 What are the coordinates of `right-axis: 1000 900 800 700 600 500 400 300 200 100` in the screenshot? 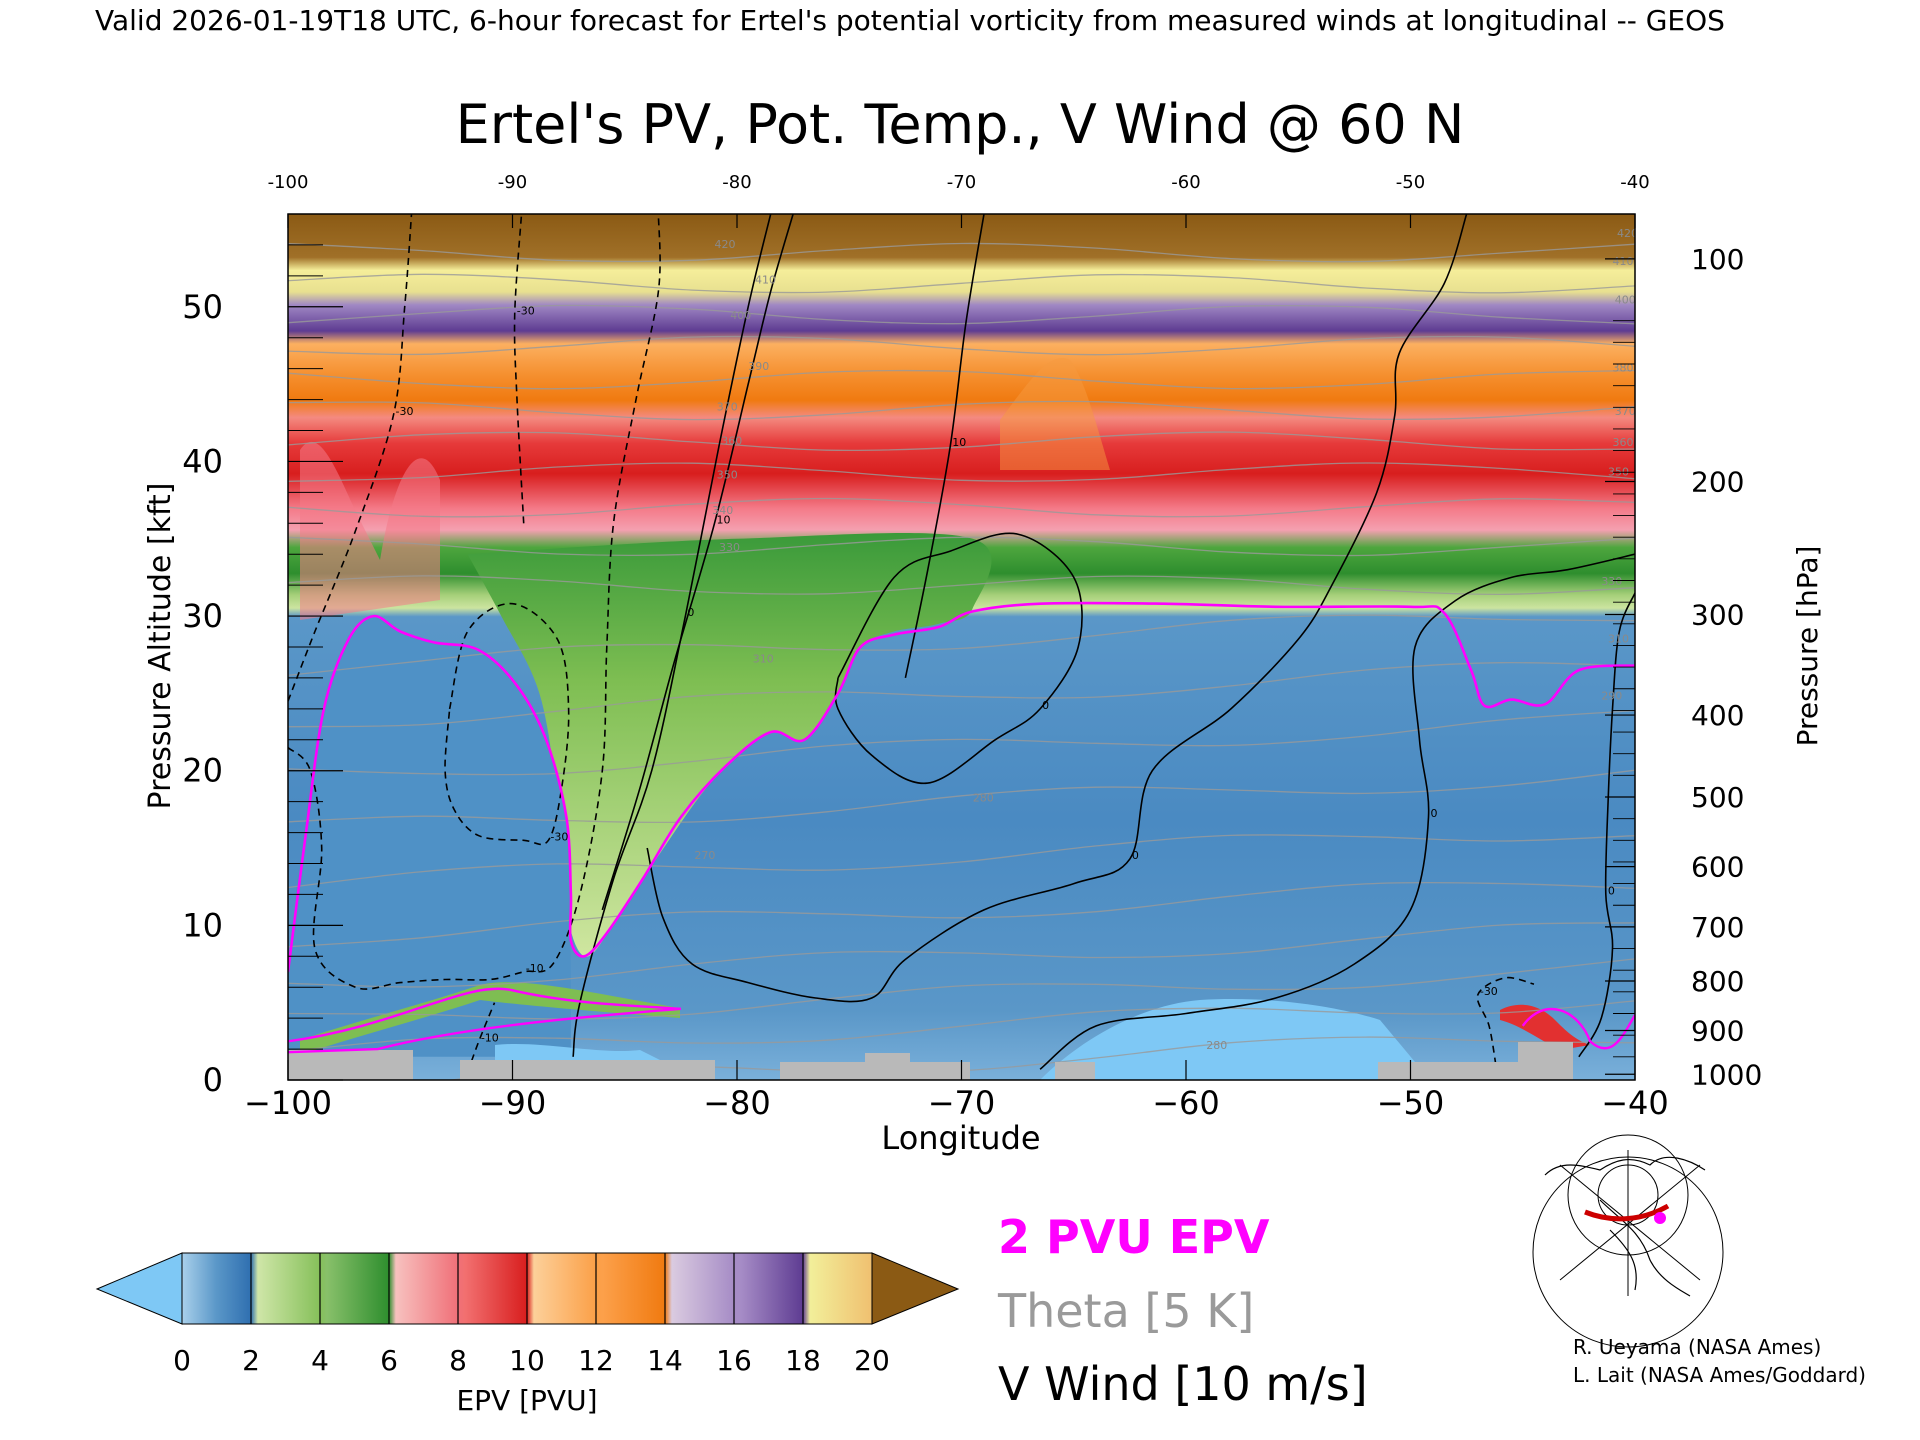 It's located at (1683, 667).